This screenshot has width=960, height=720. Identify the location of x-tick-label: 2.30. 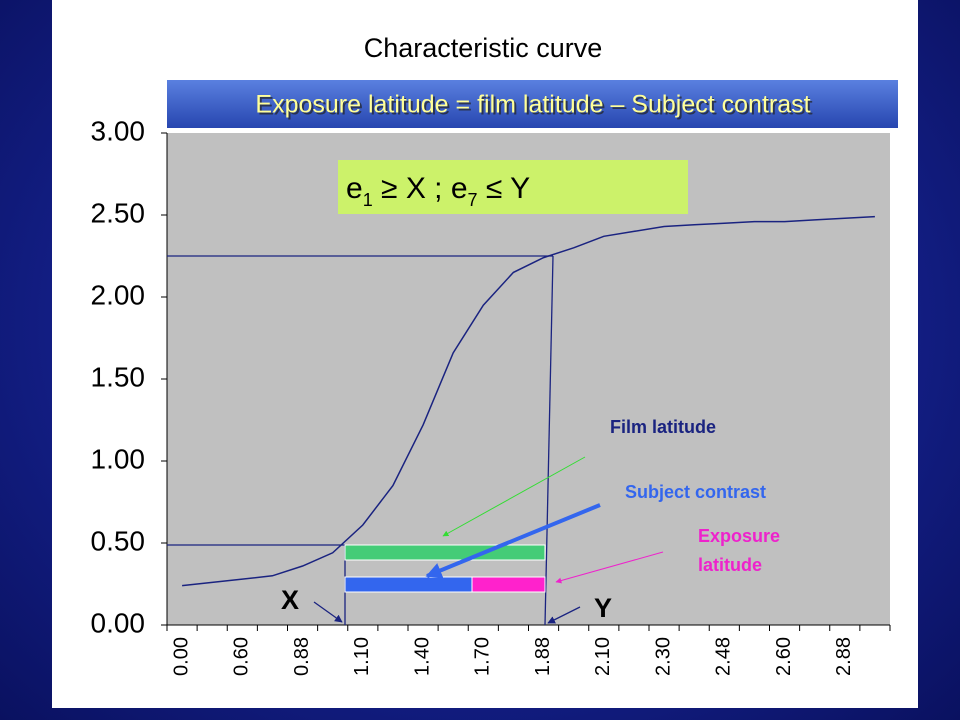
(663, 656).